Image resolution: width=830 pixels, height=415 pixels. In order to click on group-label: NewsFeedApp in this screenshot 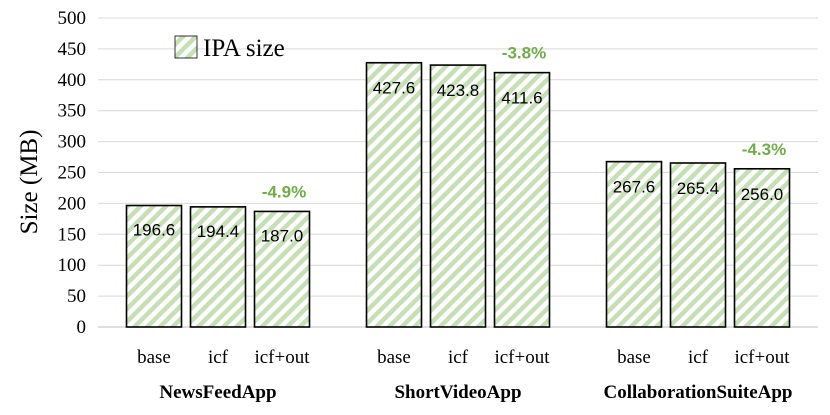, I will do `click(217, 392)`.